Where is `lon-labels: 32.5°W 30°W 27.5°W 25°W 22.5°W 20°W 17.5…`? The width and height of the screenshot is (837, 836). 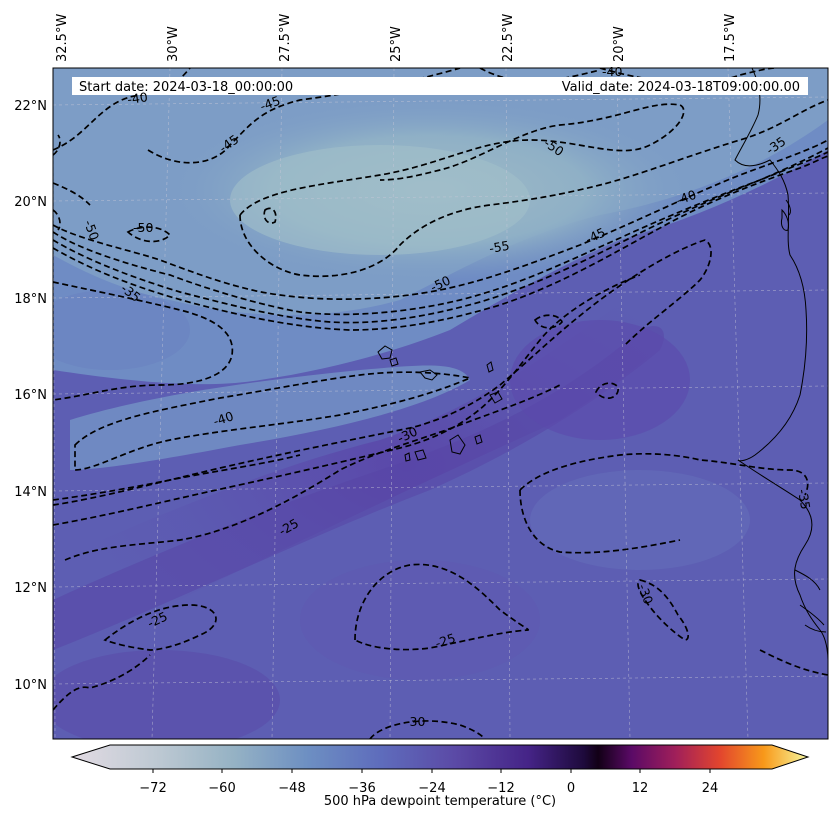 lon-labels: 32.5°W 30°W 27.5°W 25°W 22.5°W 20°W 17.5… is located at coordinates (396, 38).